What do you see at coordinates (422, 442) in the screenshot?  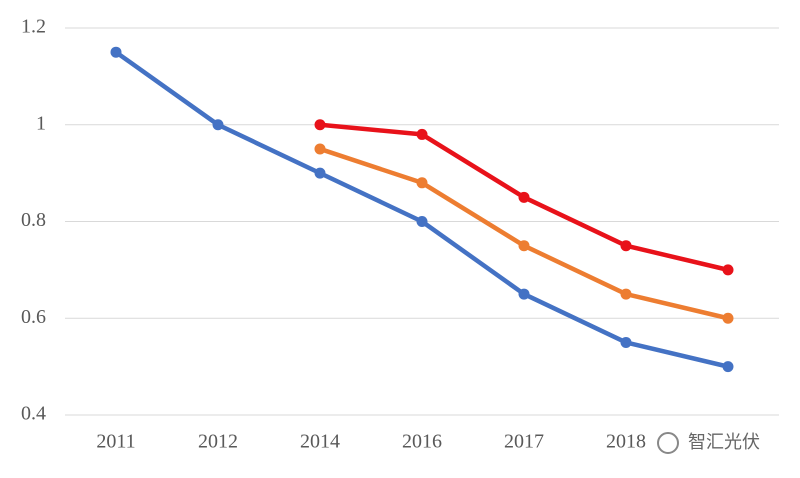 I see `x-tick-label: 2016` at bounding box center [422, 442].